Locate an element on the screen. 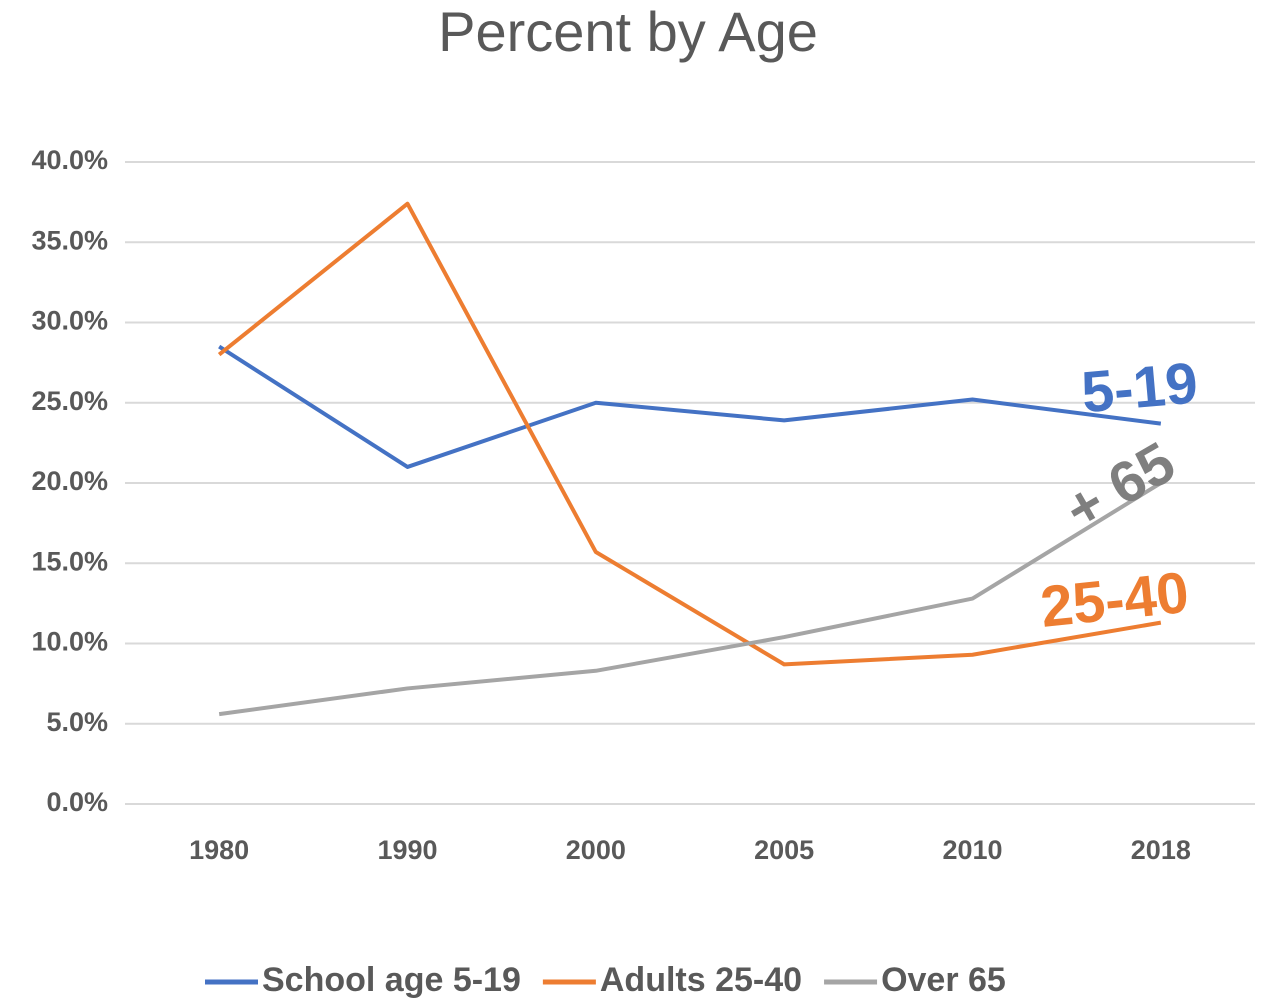 The width and height of the screenshot is (1268, 1000). x-tick-label: 2005 is located at coordinates (784, 850).